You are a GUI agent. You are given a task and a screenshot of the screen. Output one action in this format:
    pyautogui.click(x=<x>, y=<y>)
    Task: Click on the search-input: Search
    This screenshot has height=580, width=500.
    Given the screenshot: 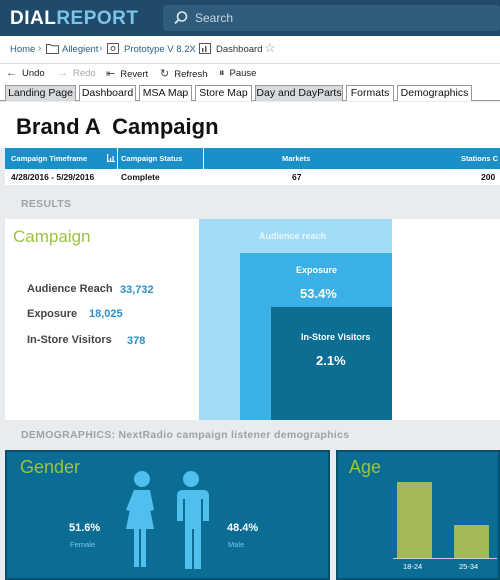 What is the action you would take?
    pyautogui.click(x=214, y=18)
    